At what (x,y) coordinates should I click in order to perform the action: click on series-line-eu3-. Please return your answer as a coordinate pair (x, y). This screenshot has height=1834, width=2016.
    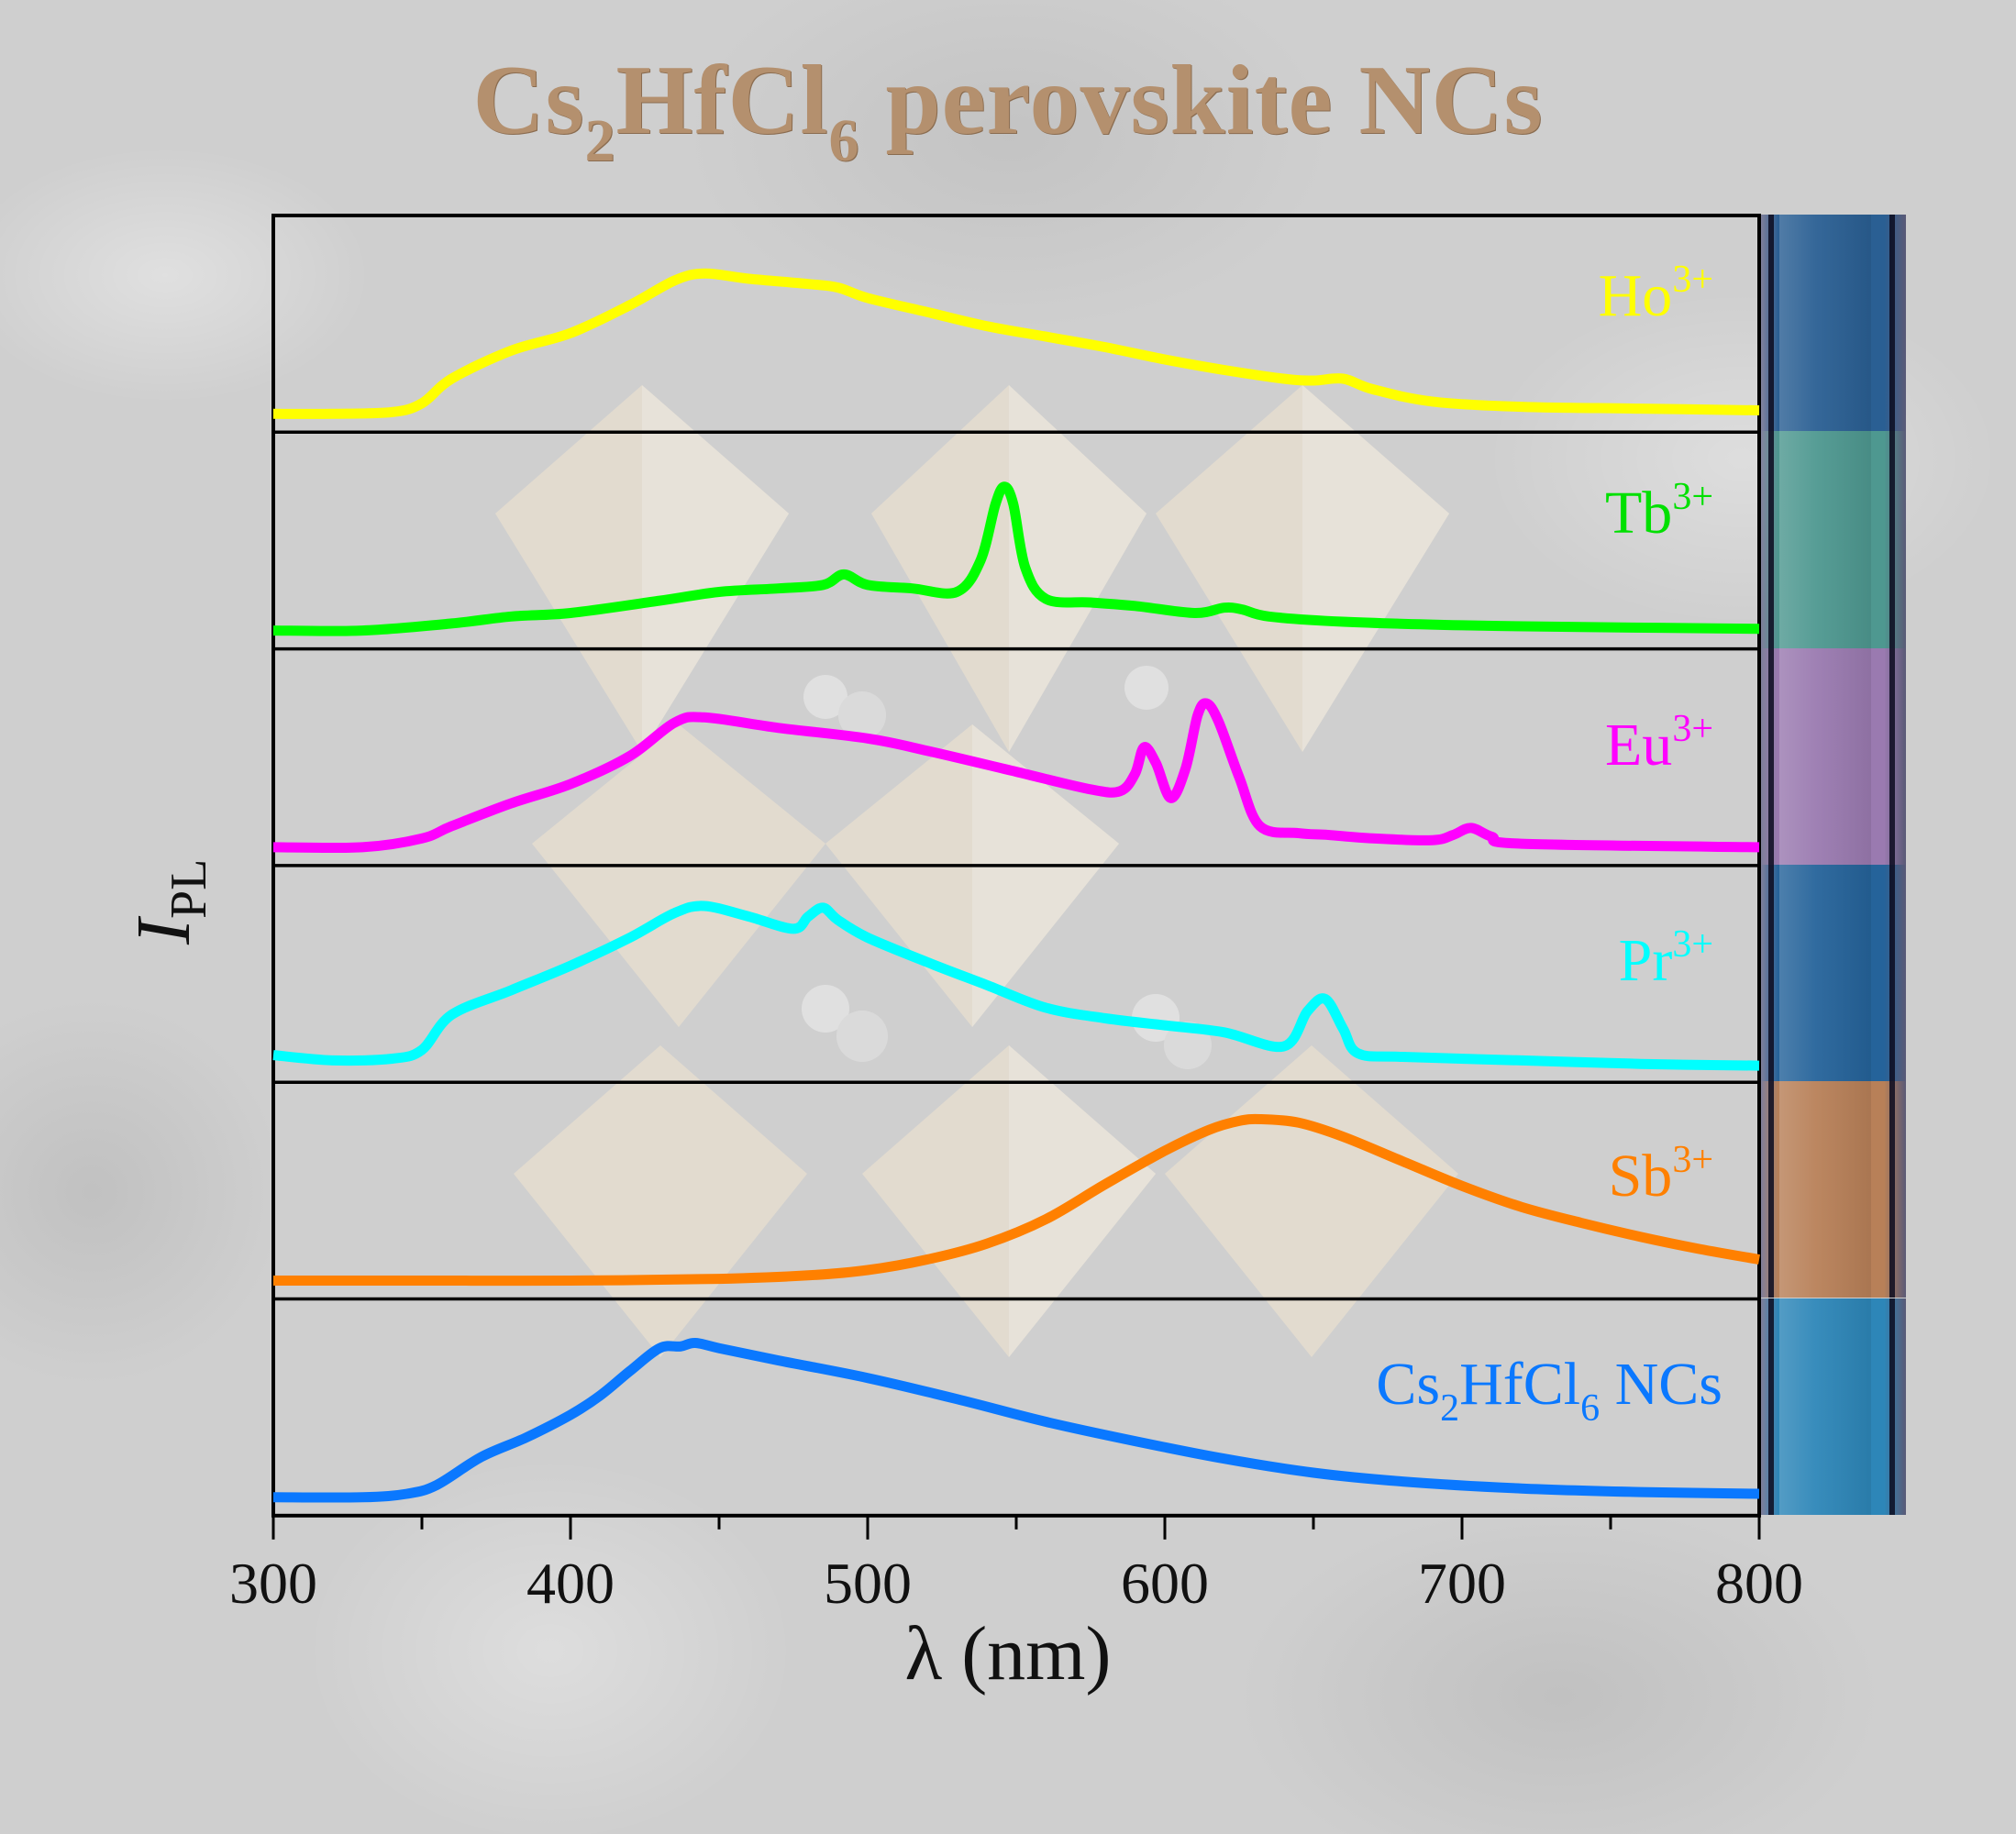
    Looking at the image, I should click on (1016, 776).